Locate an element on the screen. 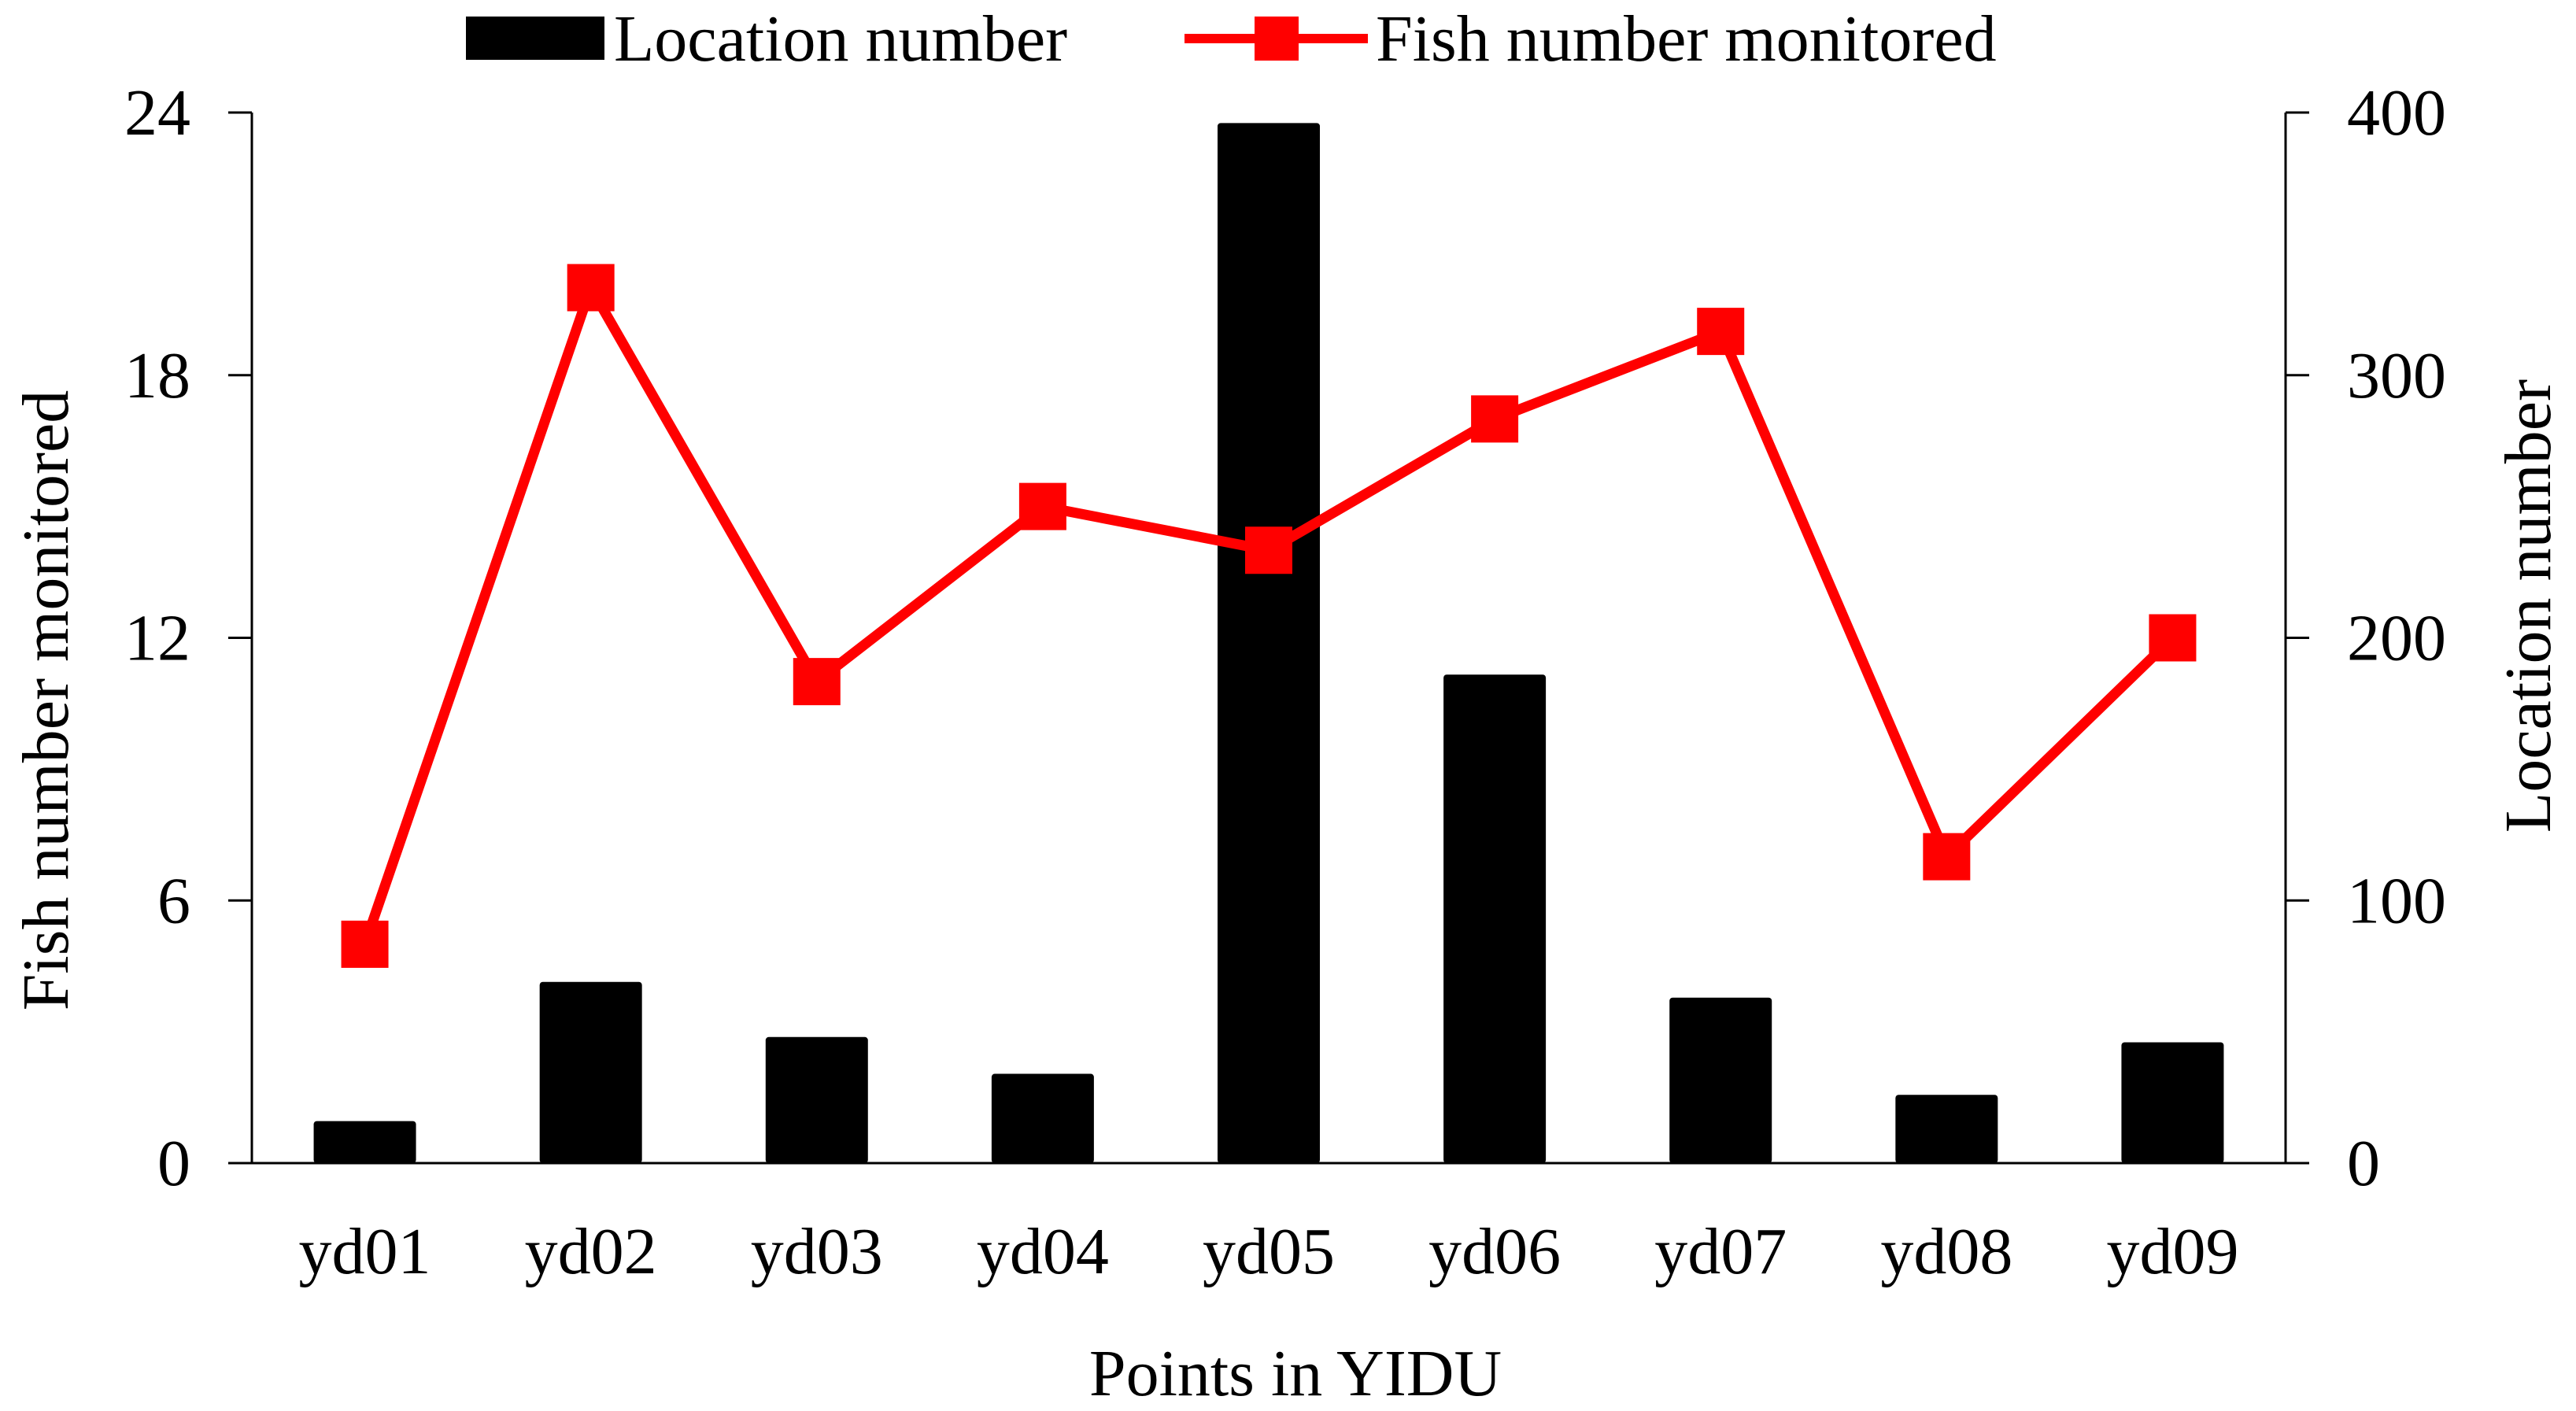  left-y-tick-label: 12 is located at coordinates (157, 638).